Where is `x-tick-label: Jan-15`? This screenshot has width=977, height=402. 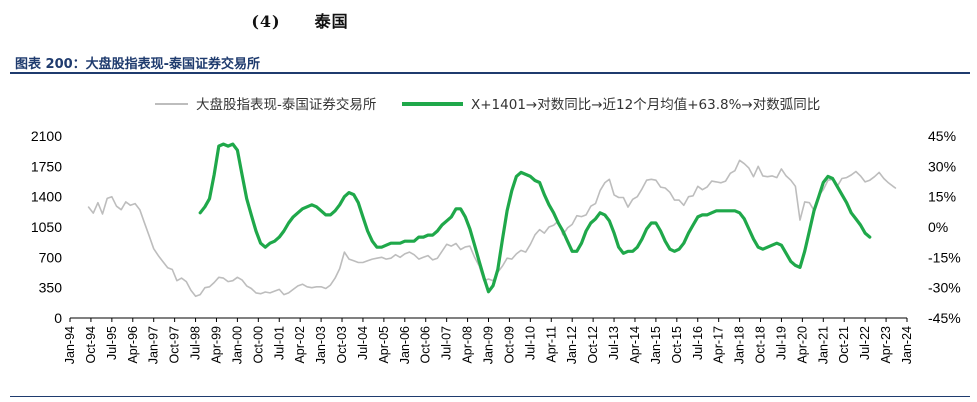
x-tick-label: Jan-15 is located at coordinates (656, 345).